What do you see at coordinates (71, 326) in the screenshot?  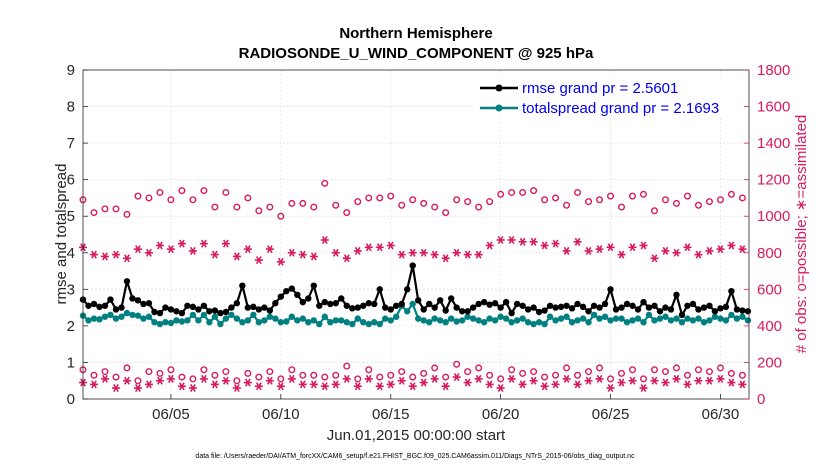 I see `y-tick-label-2: 2` at bounding box center [71, 326].